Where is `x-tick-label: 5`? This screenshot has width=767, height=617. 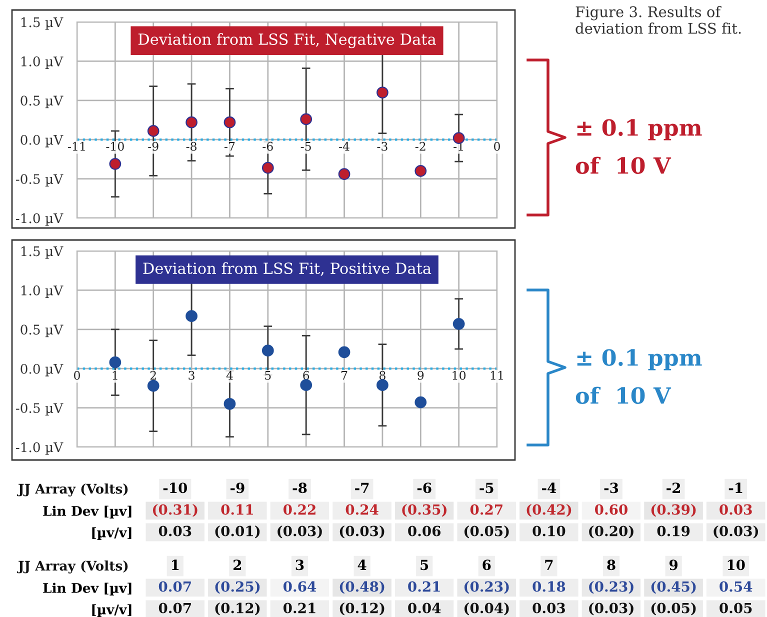
x-tick-label: 5 is located at coordinates (268, 375).